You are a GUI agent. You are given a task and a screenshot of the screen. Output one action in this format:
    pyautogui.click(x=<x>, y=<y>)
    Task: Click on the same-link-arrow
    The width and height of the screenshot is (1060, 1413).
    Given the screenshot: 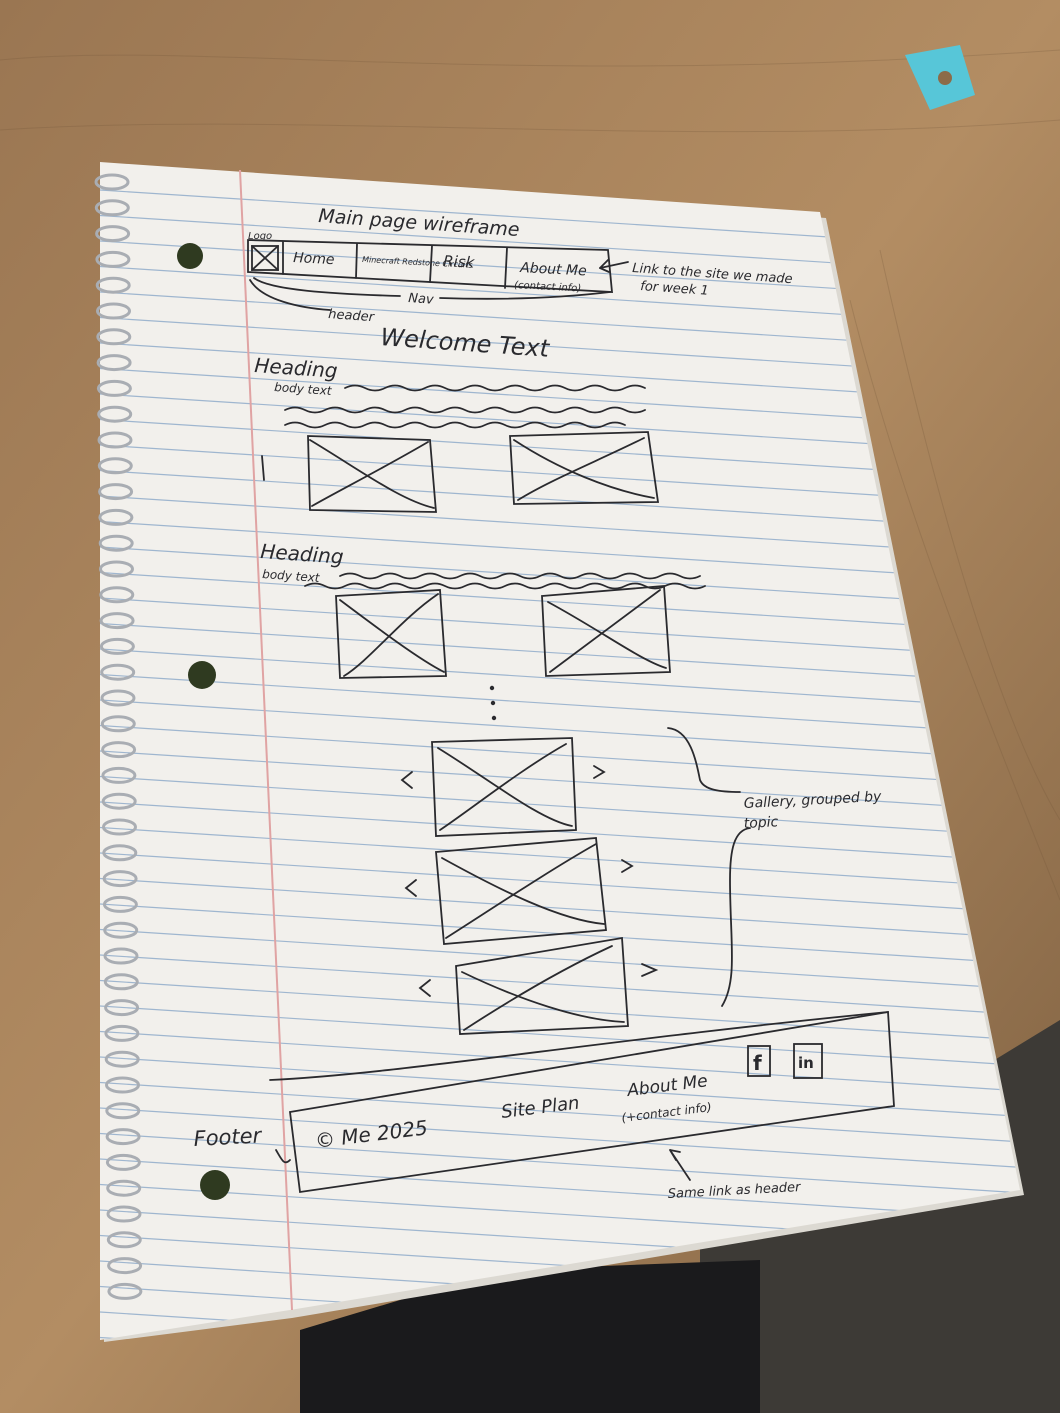 What is the action you would take?
    pyautogui.click(x=680, y=1165)
    